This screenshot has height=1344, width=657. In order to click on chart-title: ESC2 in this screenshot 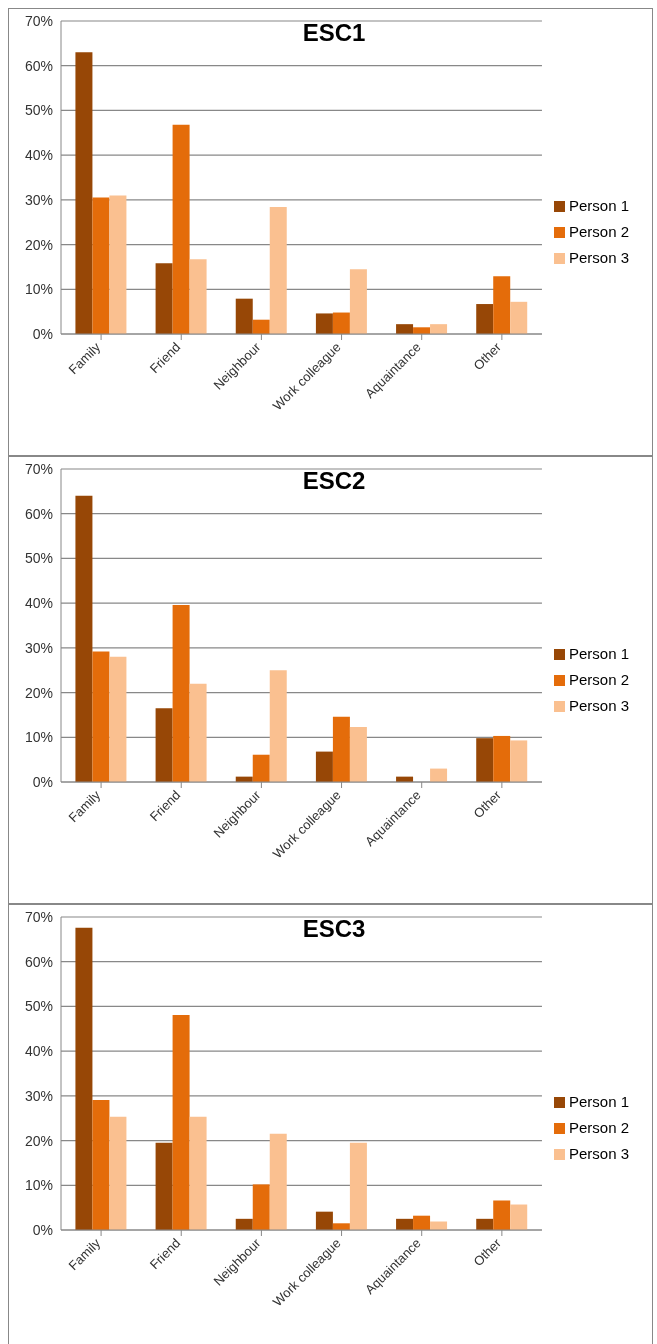, I will do `click(334, 481)`.